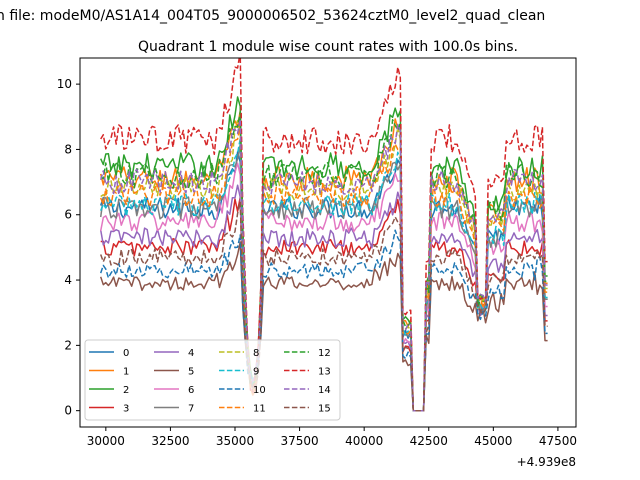 The height and width of the screenshot is (480, 640). What do you see at coordinates (191, 390) in the screenshot?
I see `legend-label-6: 6` at bounding box center [191, 390].